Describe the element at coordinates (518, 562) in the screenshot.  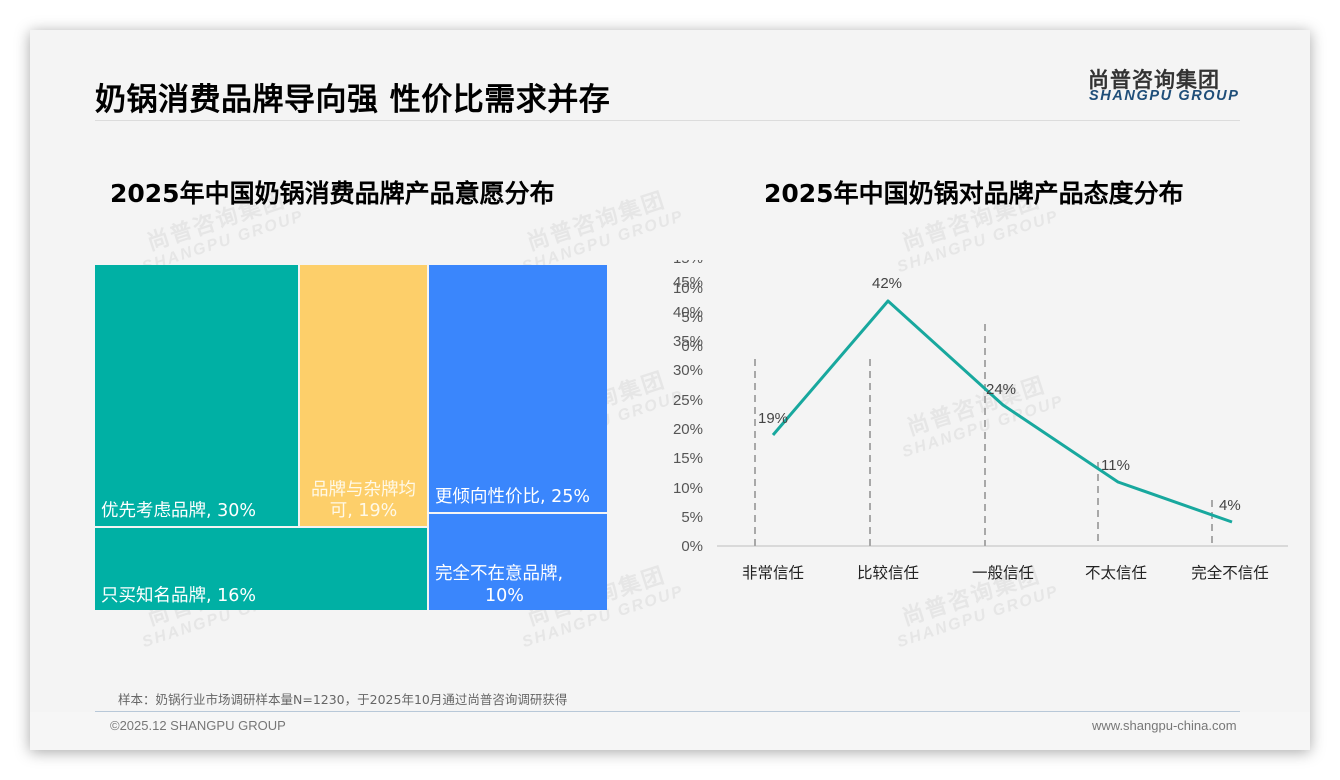
I see `treemap-cell-dont-care: 完全不在意品牌, 10%` at that location.